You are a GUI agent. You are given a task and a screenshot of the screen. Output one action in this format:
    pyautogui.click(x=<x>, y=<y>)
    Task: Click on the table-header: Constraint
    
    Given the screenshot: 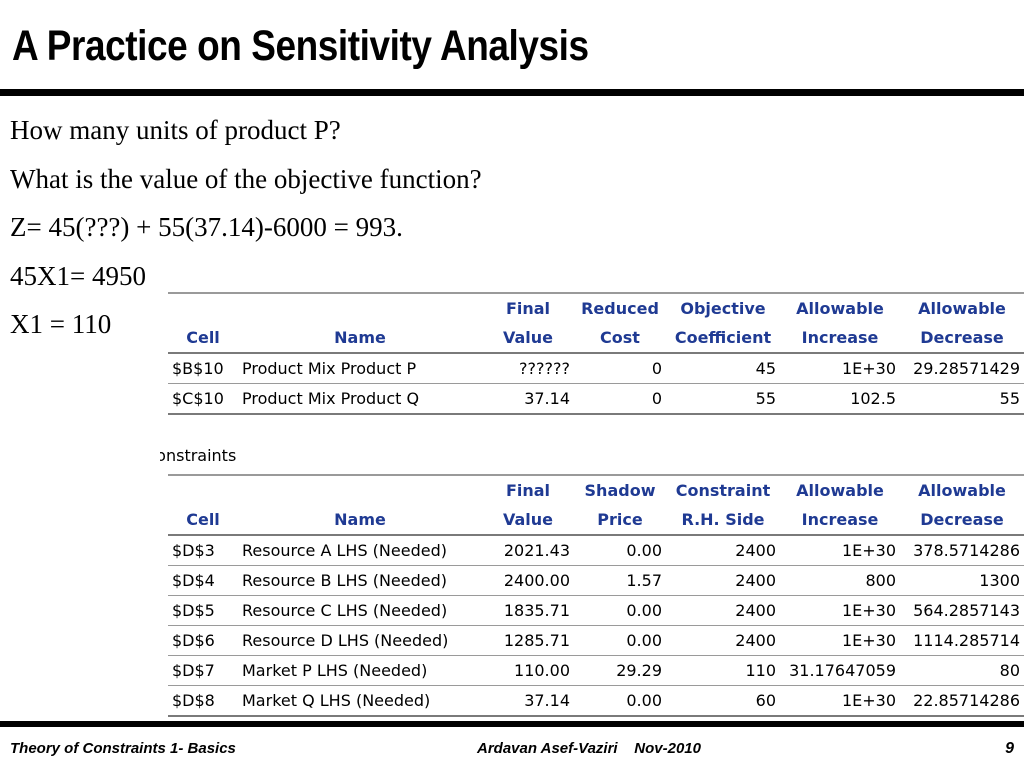 What is the action you would take?
    pyautogui.click(x=723, y=489)
    